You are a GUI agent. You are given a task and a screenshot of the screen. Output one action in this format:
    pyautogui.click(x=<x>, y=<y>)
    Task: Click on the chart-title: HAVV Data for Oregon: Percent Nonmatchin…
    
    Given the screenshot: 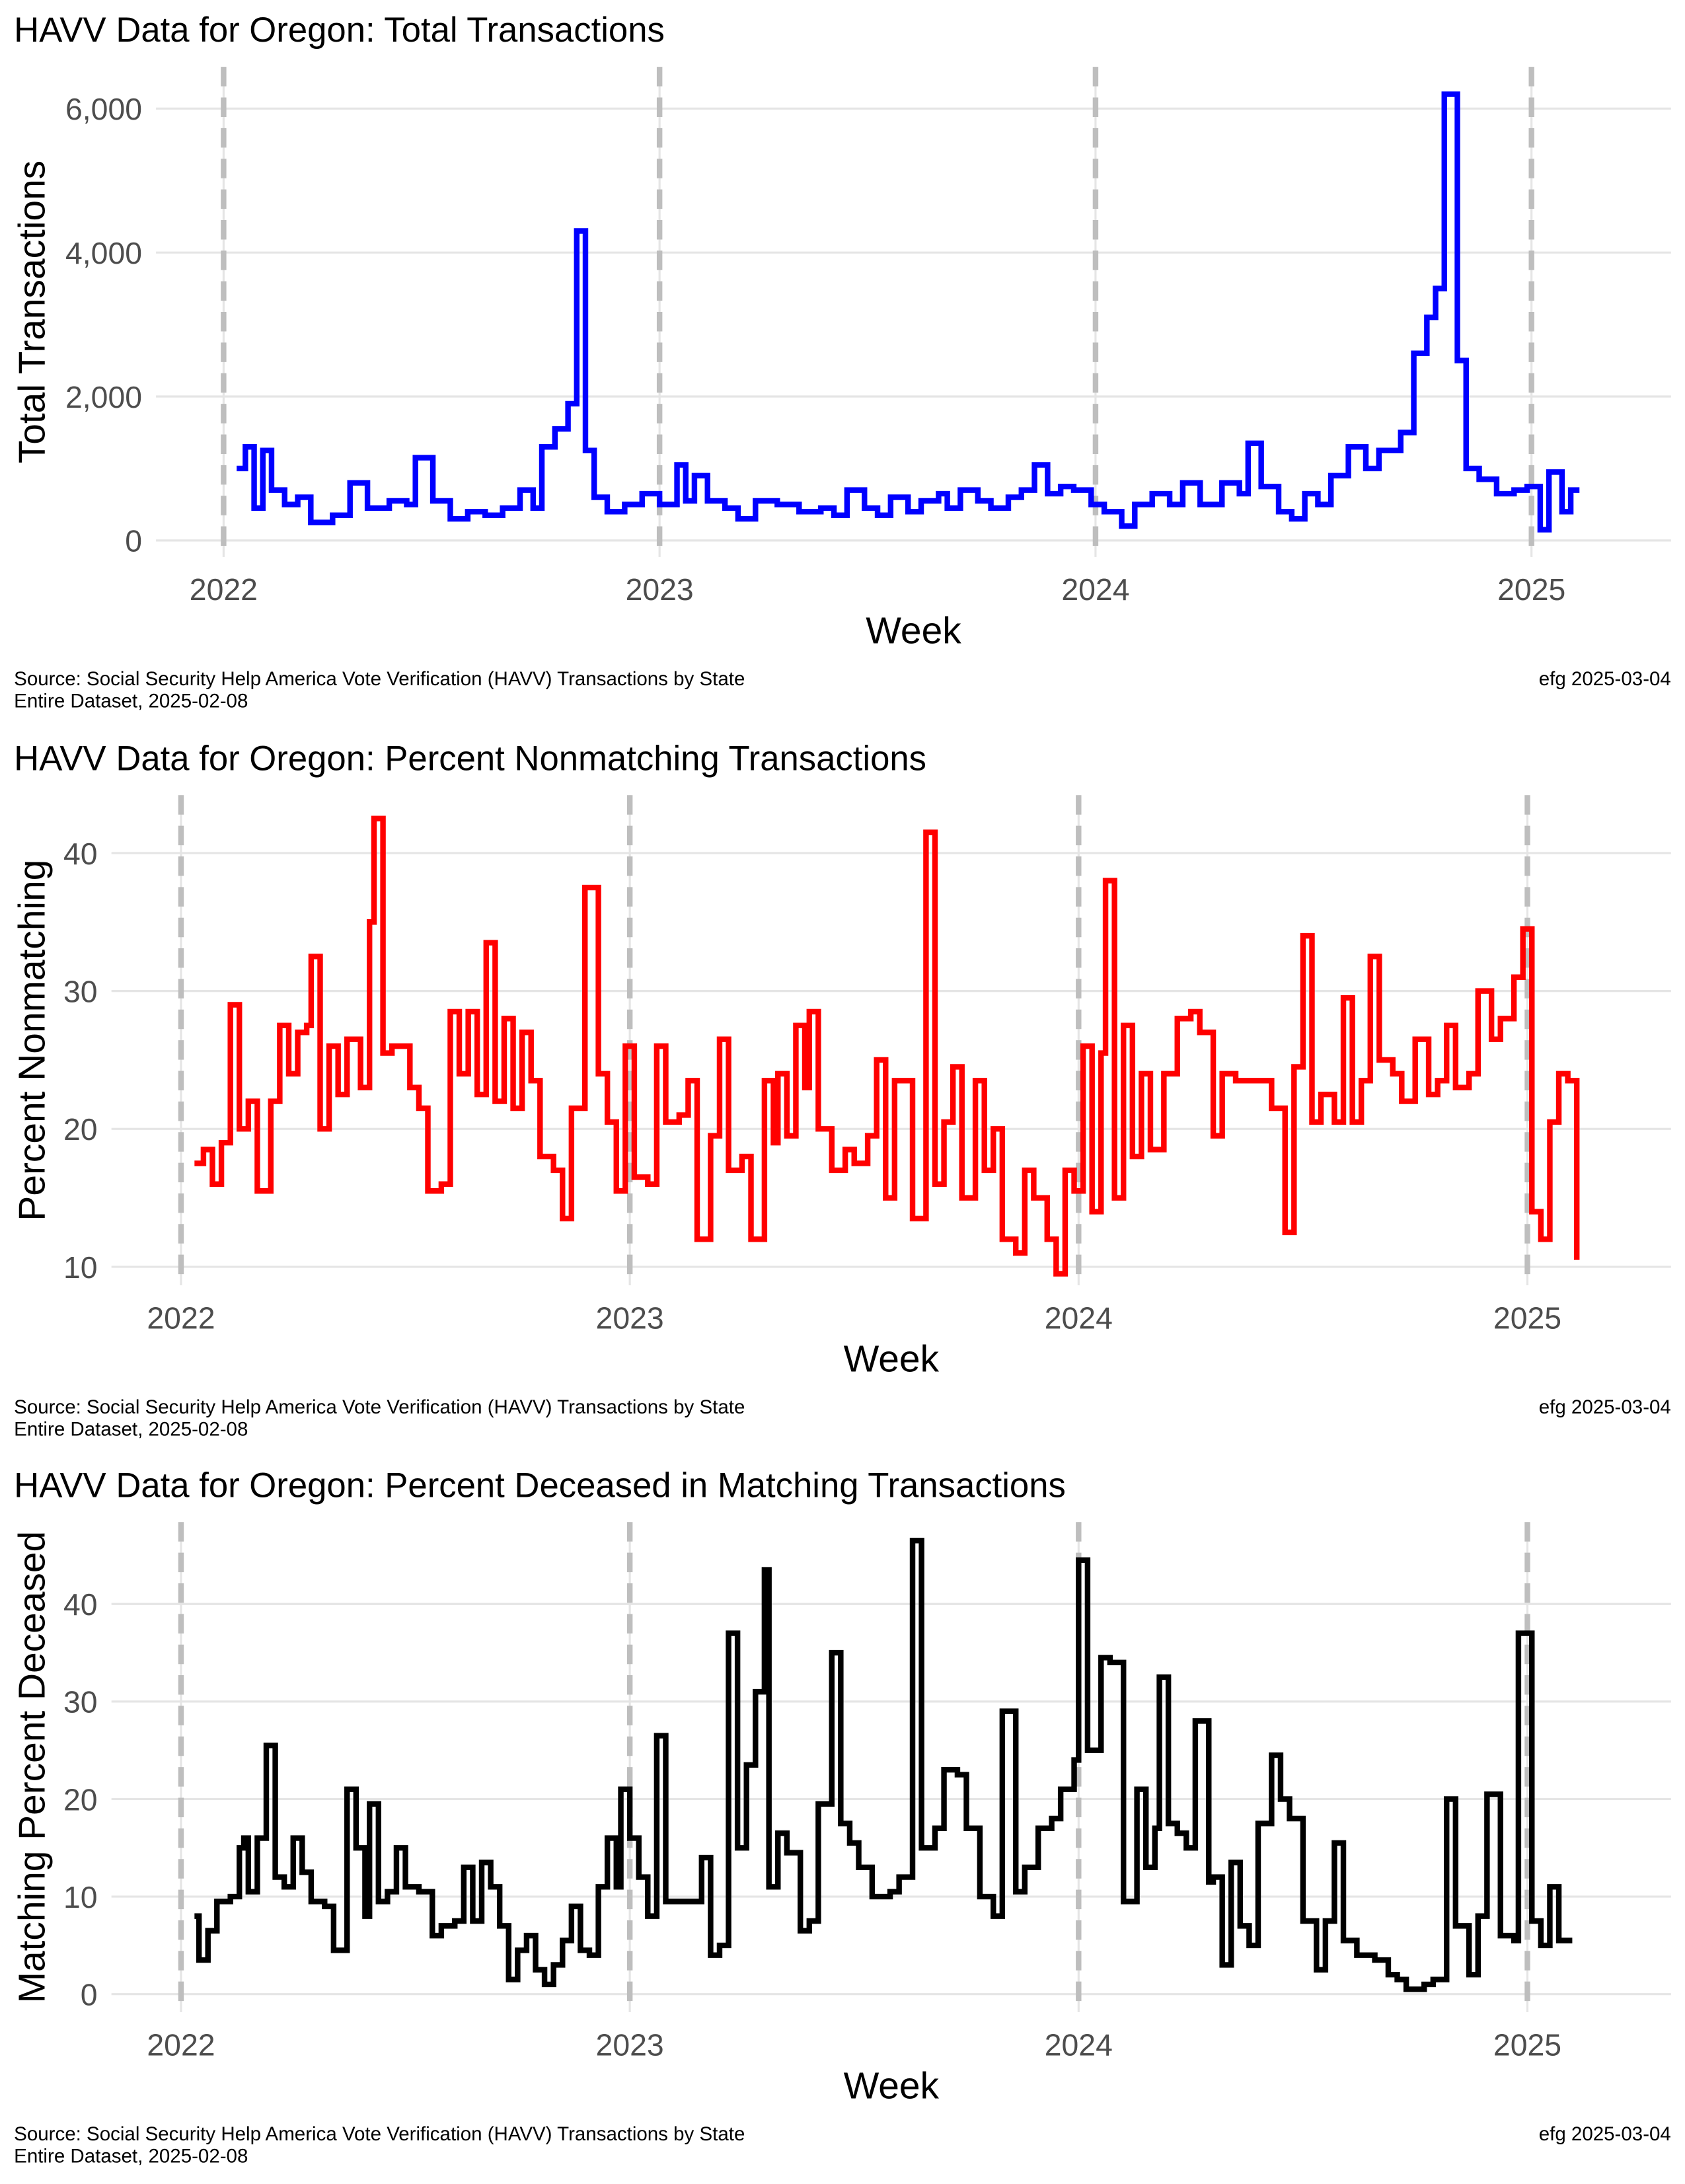 What is the action you would take?
    pyautogui.click(x=470, y=758)
    